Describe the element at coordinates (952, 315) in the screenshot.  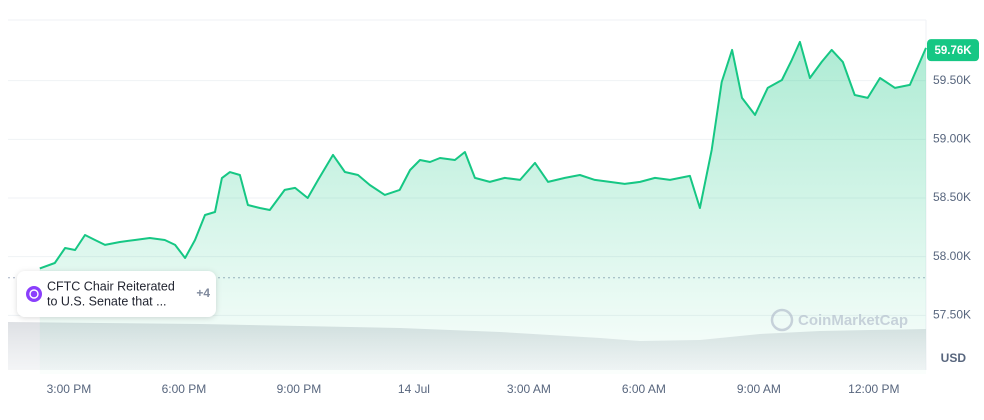
I see `y-tick-label: 57.50K` at that location.